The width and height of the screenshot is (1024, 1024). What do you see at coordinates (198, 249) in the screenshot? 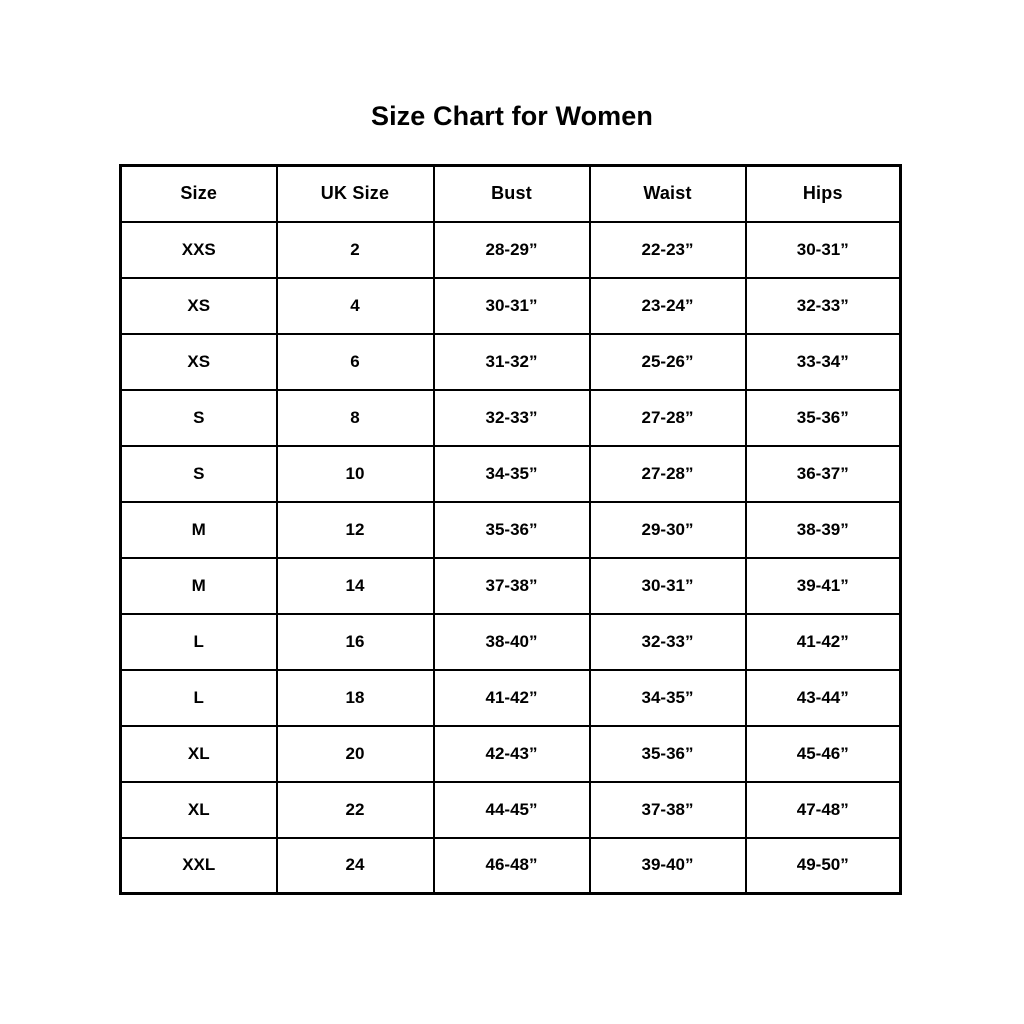
I see `cell-size: XXS` at bounding box center [198, 249].